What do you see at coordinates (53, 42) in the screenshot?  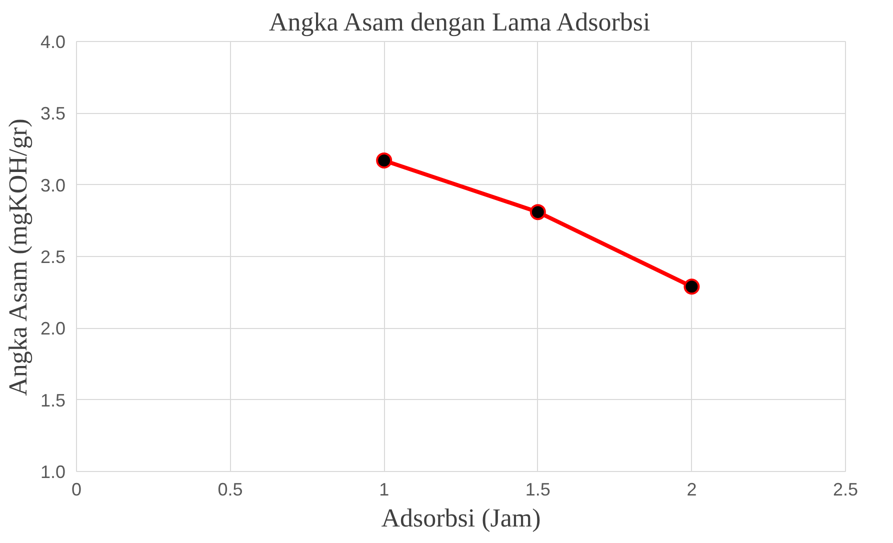 I see `y-tick-label: 4.0` at bounding box center [53, 42].